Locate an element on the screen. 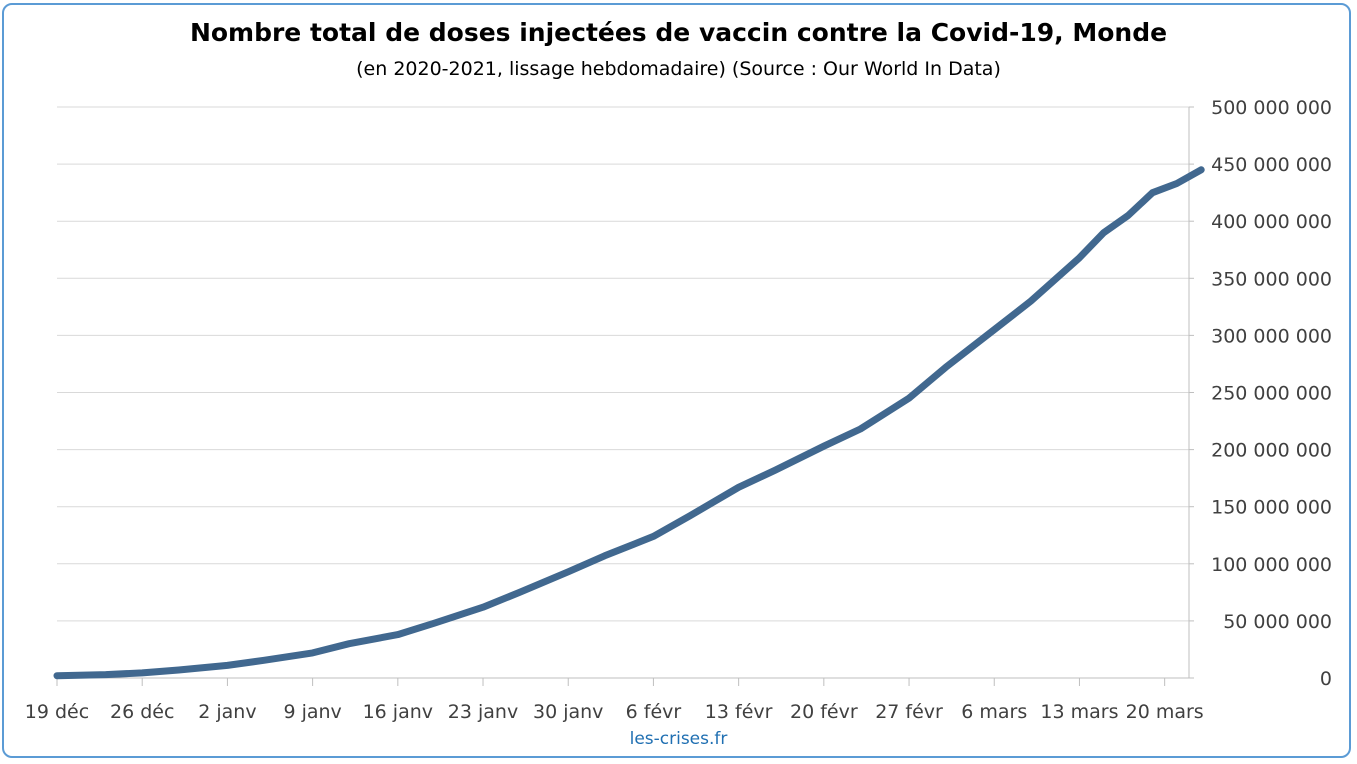  y-tick-label: 200 000 000 is located at coordinates (1271, 451).